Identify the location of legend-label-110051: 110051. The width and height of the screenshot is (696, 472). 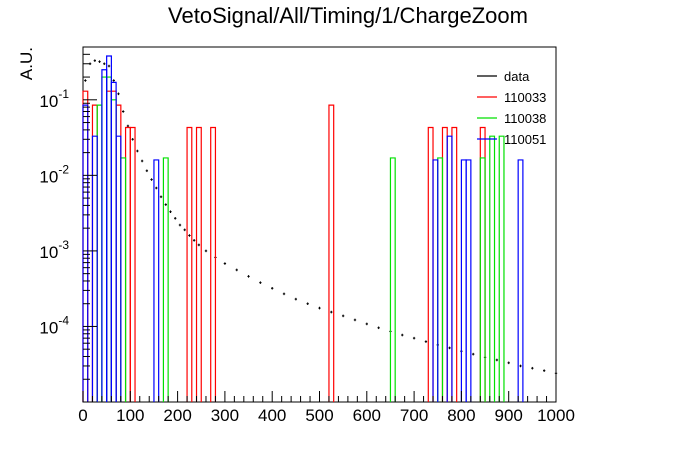
(525, 139).